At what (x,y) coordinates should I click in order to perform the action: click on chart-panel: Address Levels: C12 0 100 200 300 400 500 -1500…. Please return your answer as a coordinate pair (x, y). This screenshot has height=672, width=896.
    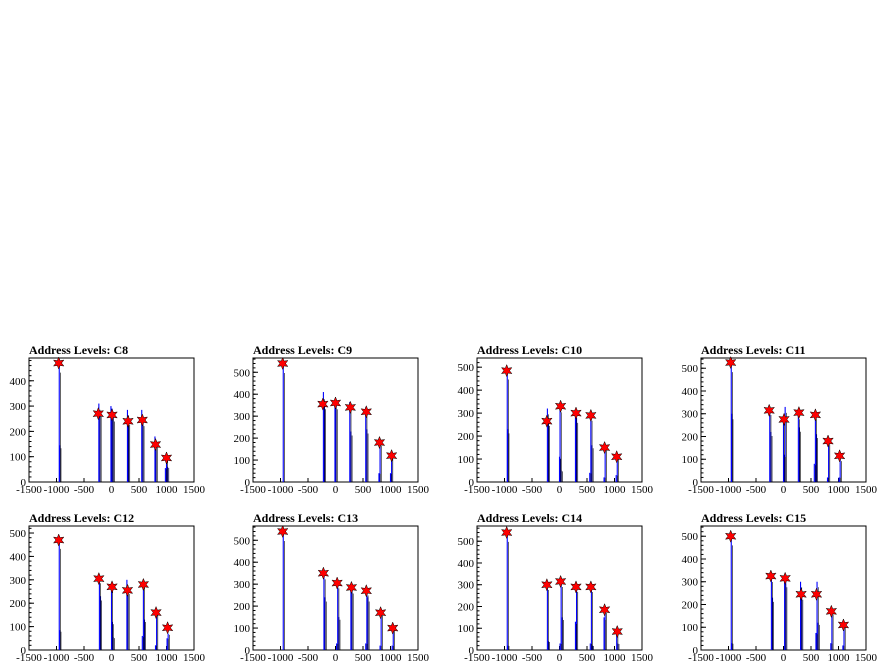
    Looking at the image, I should click on (112, 588).